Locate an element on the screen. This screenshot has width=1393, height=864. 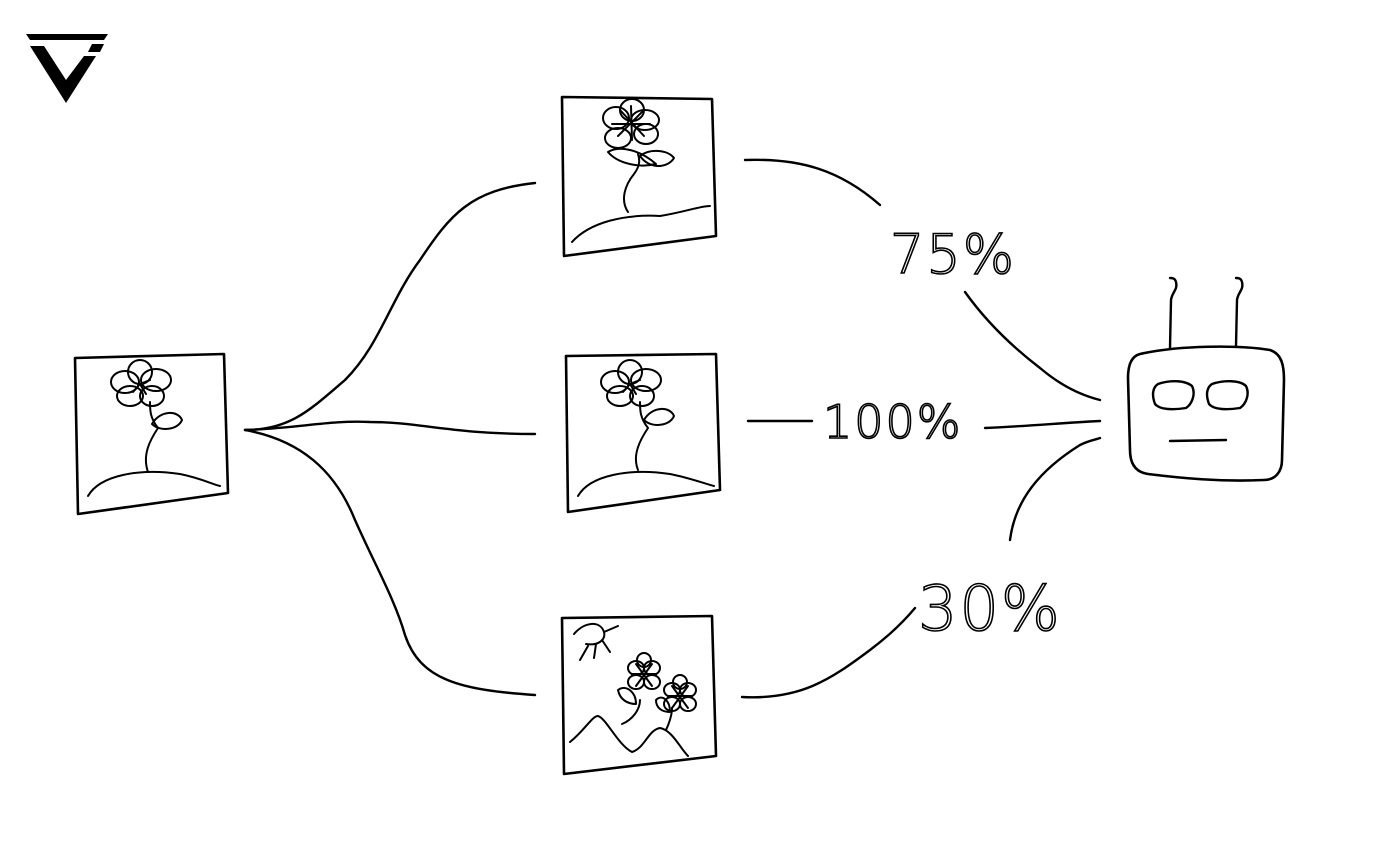
edge-top-to-robot-b is located at coordinates (1032, 346).